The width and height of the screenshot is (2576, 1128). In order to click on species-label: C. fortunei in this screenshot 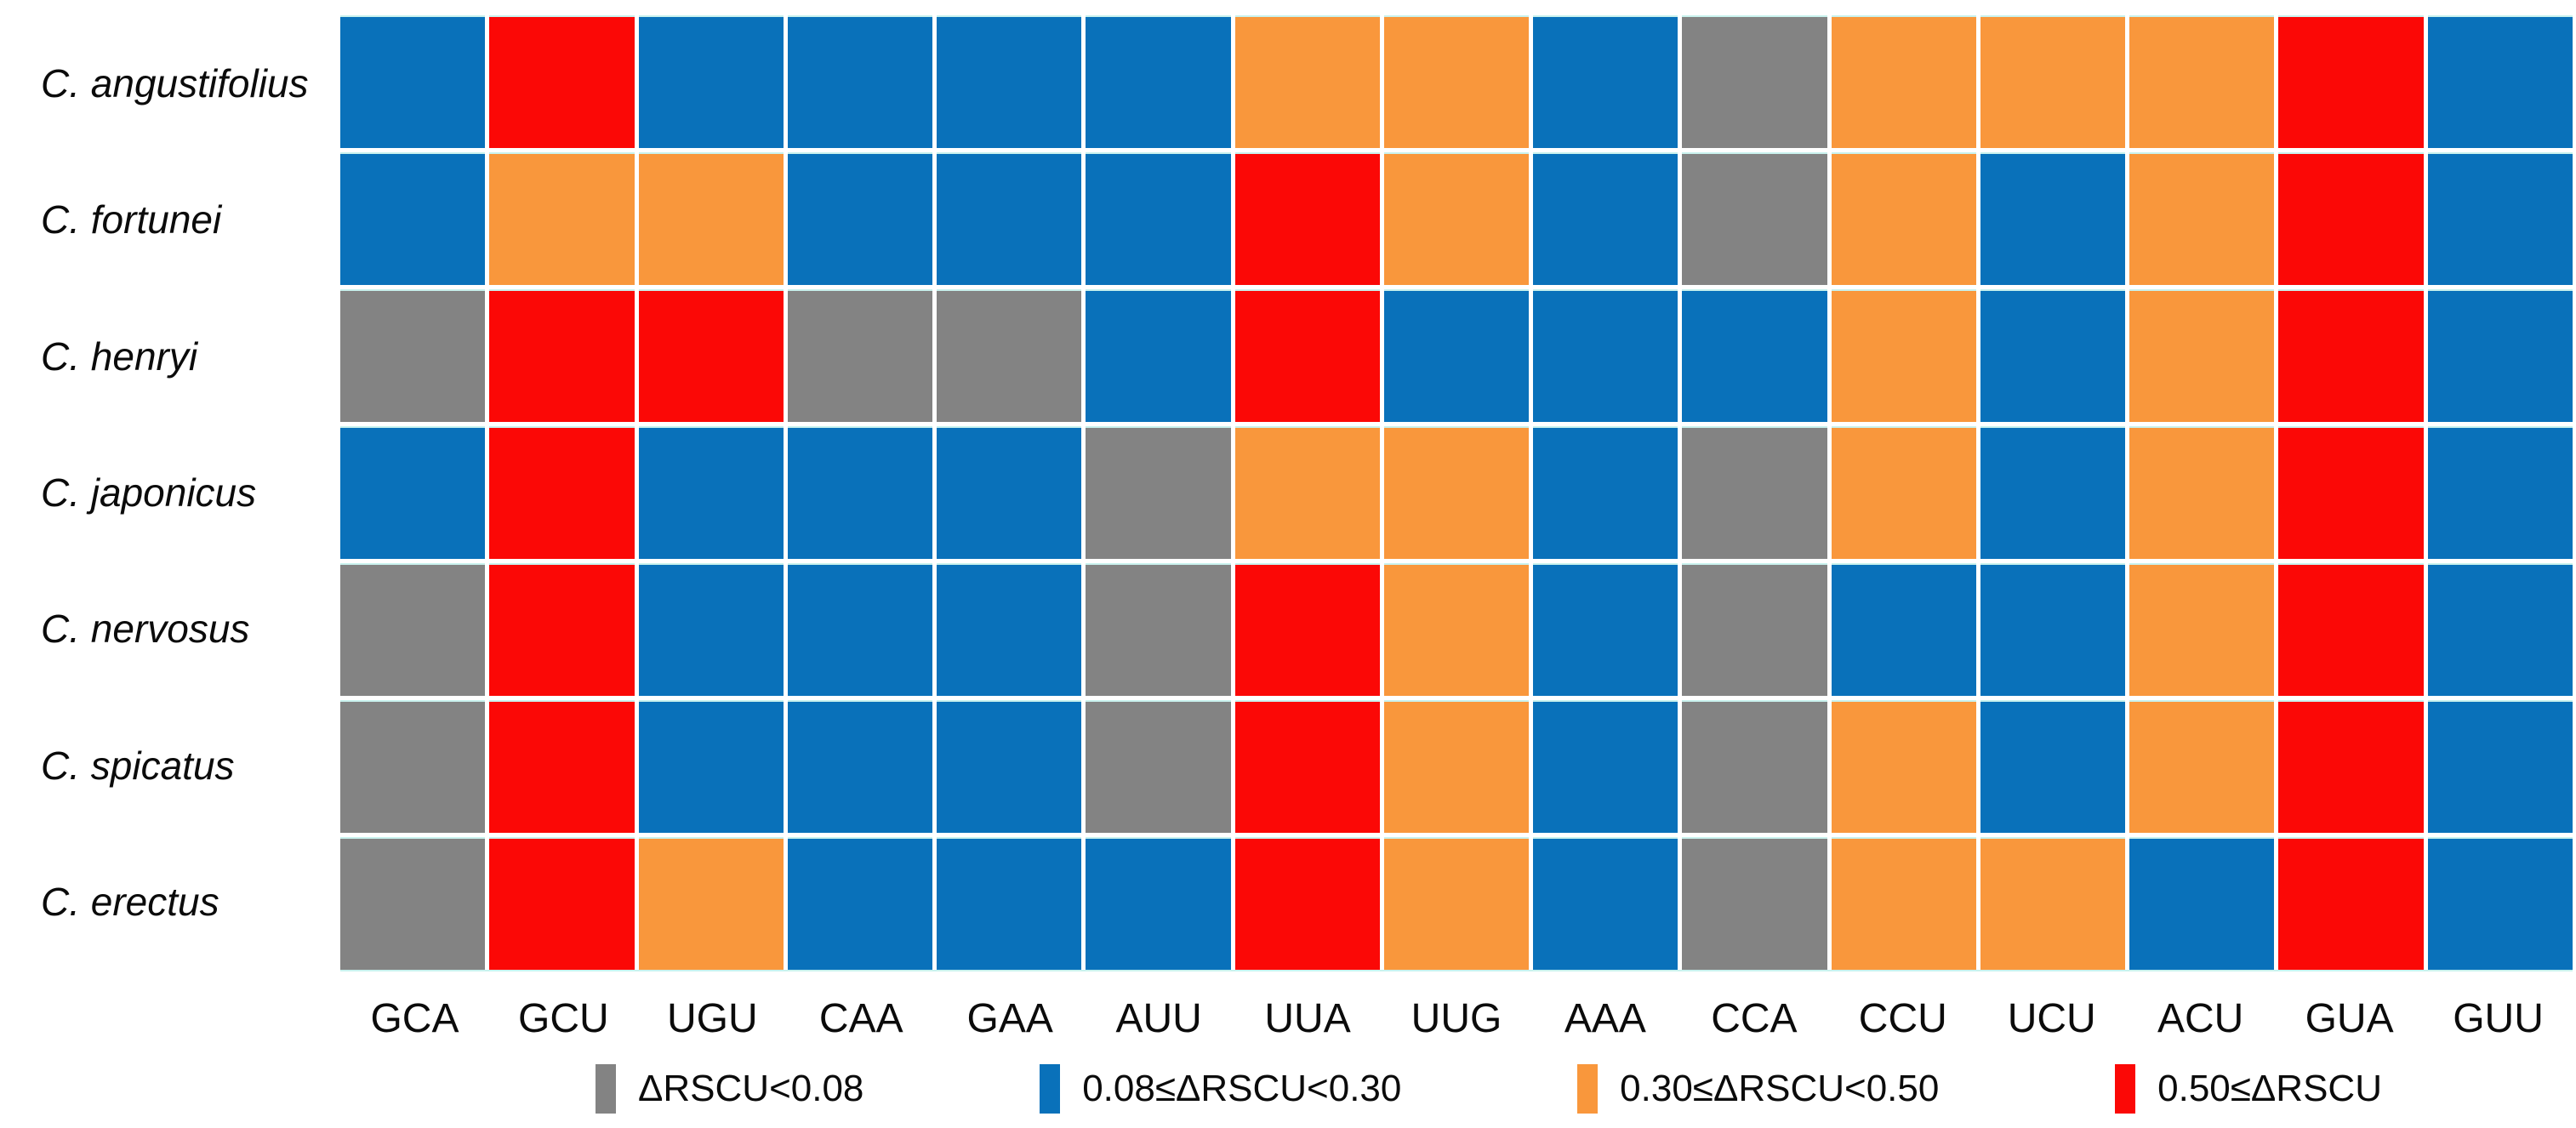, I will do `click(131, 219)`.